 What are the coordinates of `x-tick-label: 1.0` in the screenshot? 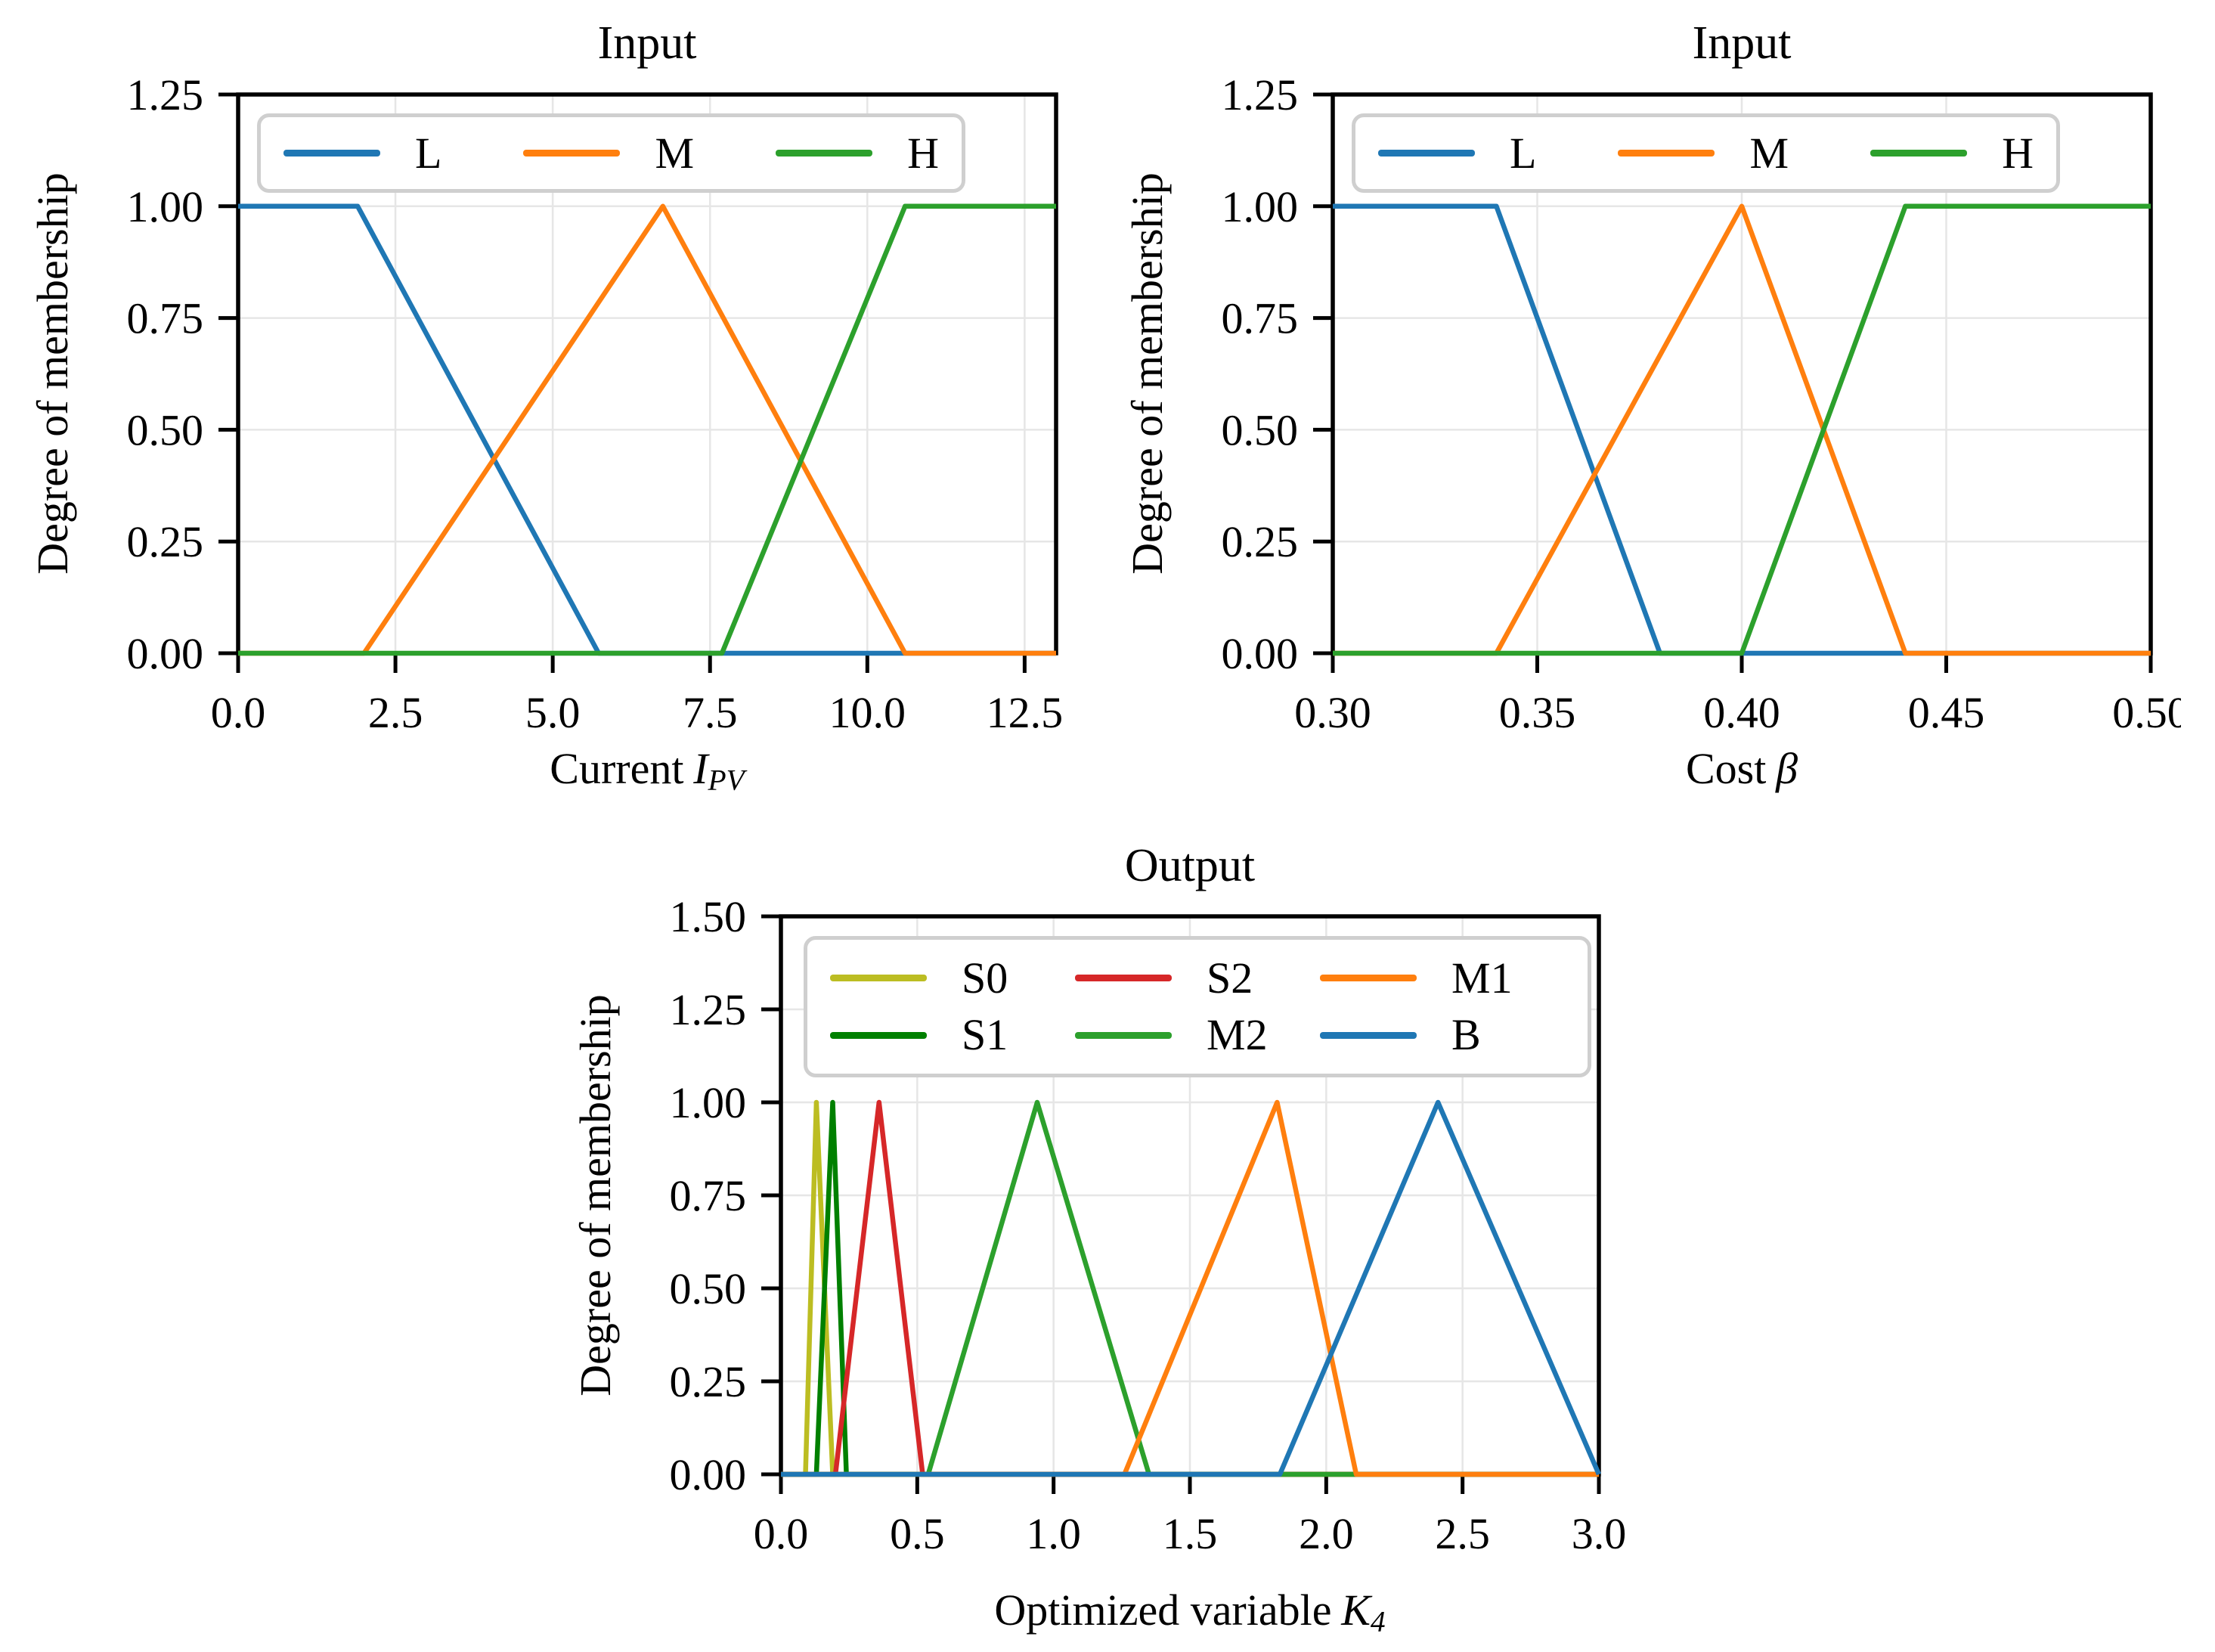 It's located at (1053, 1534).